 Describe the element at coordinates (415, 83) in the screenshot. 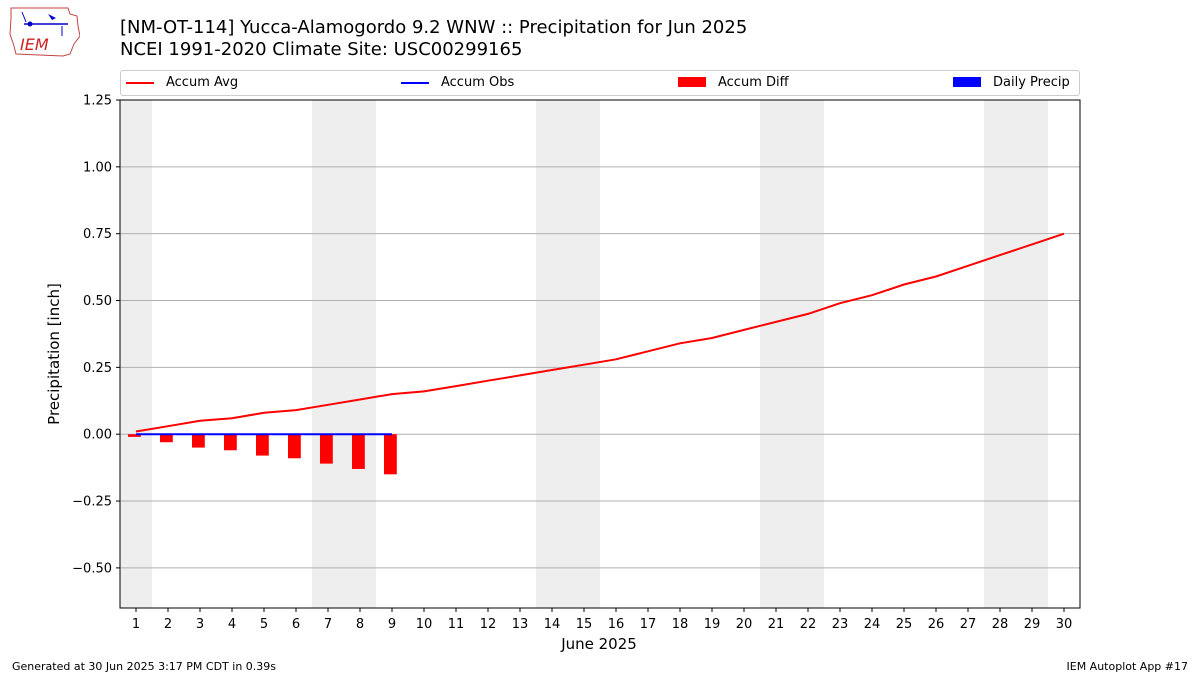

I see `legend-swatch-accum-obs` at that location.